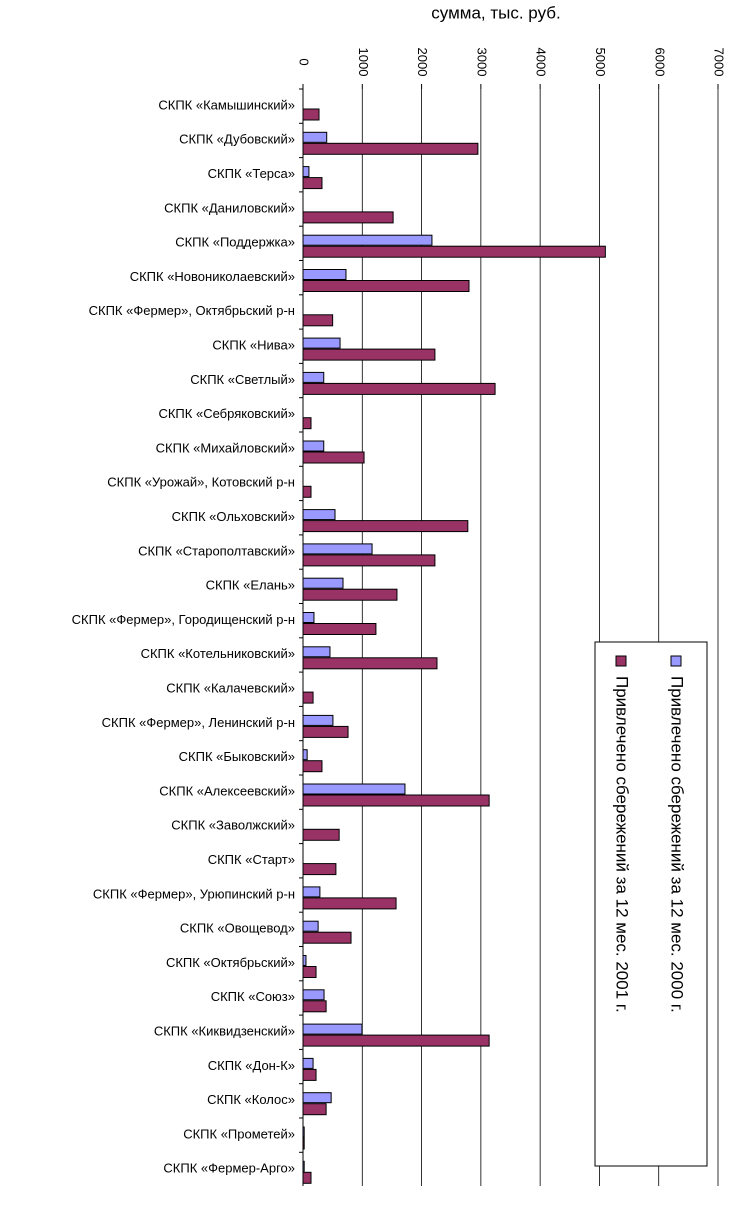 Image resolution: width=732 pixels, height=1209 pixels. Describe the element at coordinates (233, 825) in the screenshot. I see `y-tick-label: СКПК «Заволжский»` at that location.